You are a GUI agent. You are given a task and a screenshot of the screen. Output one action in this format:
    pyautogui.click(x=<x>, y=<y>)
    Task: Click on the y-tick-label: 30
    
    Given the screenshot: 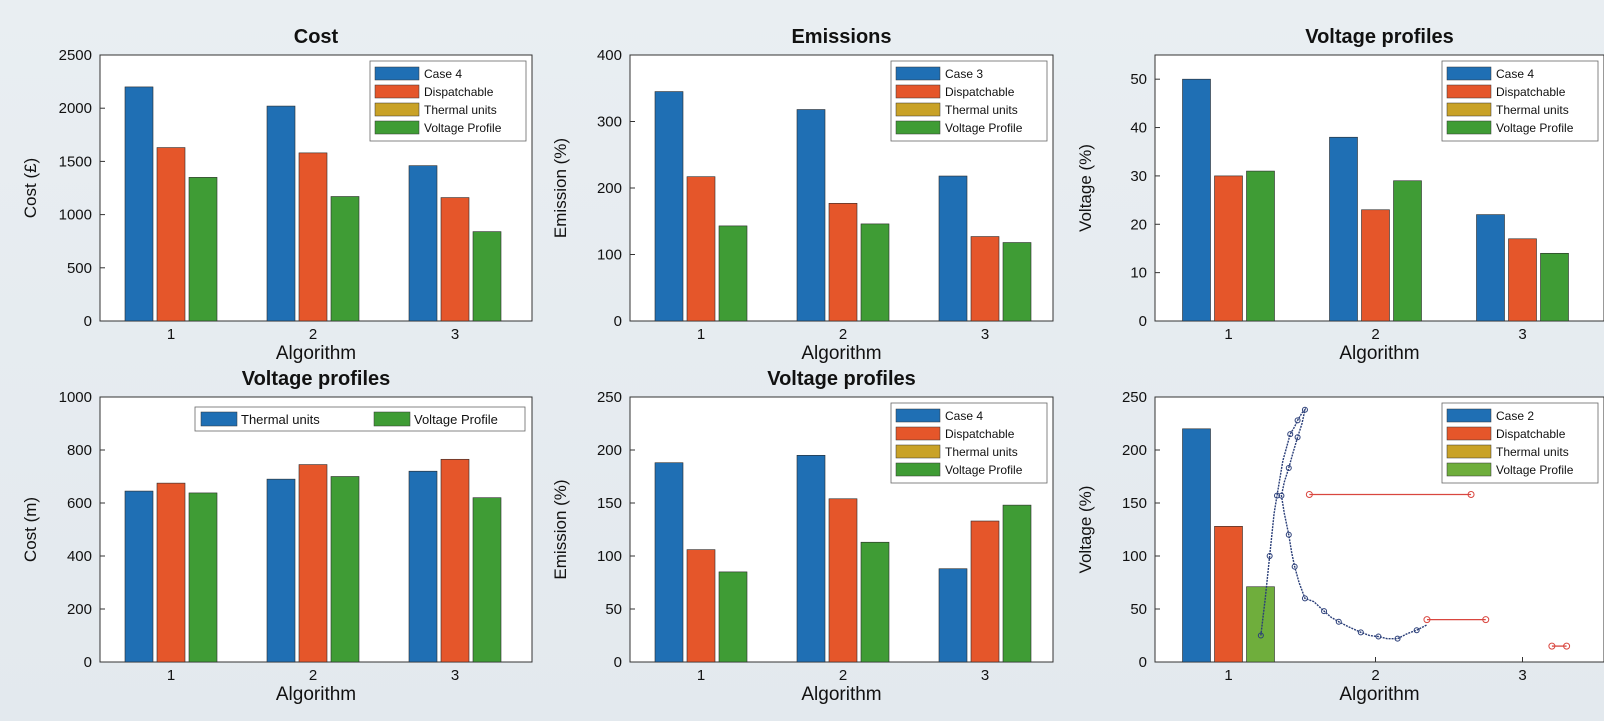 What is the action you would take?
    pyautogui.click(x=1138, y=176)
    